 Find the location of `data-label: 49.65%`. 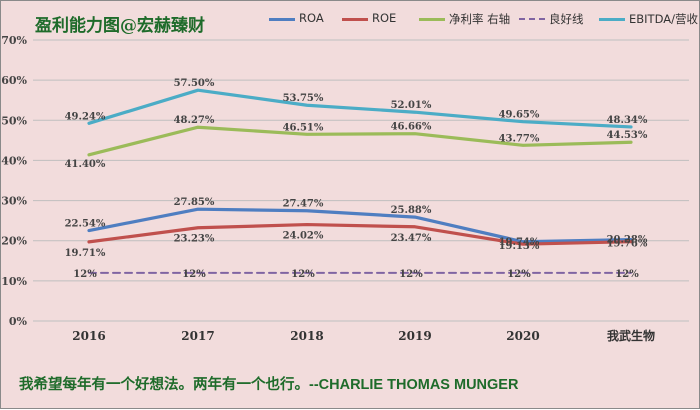

data-label: 49.65% is located at coordinates (519, 115).